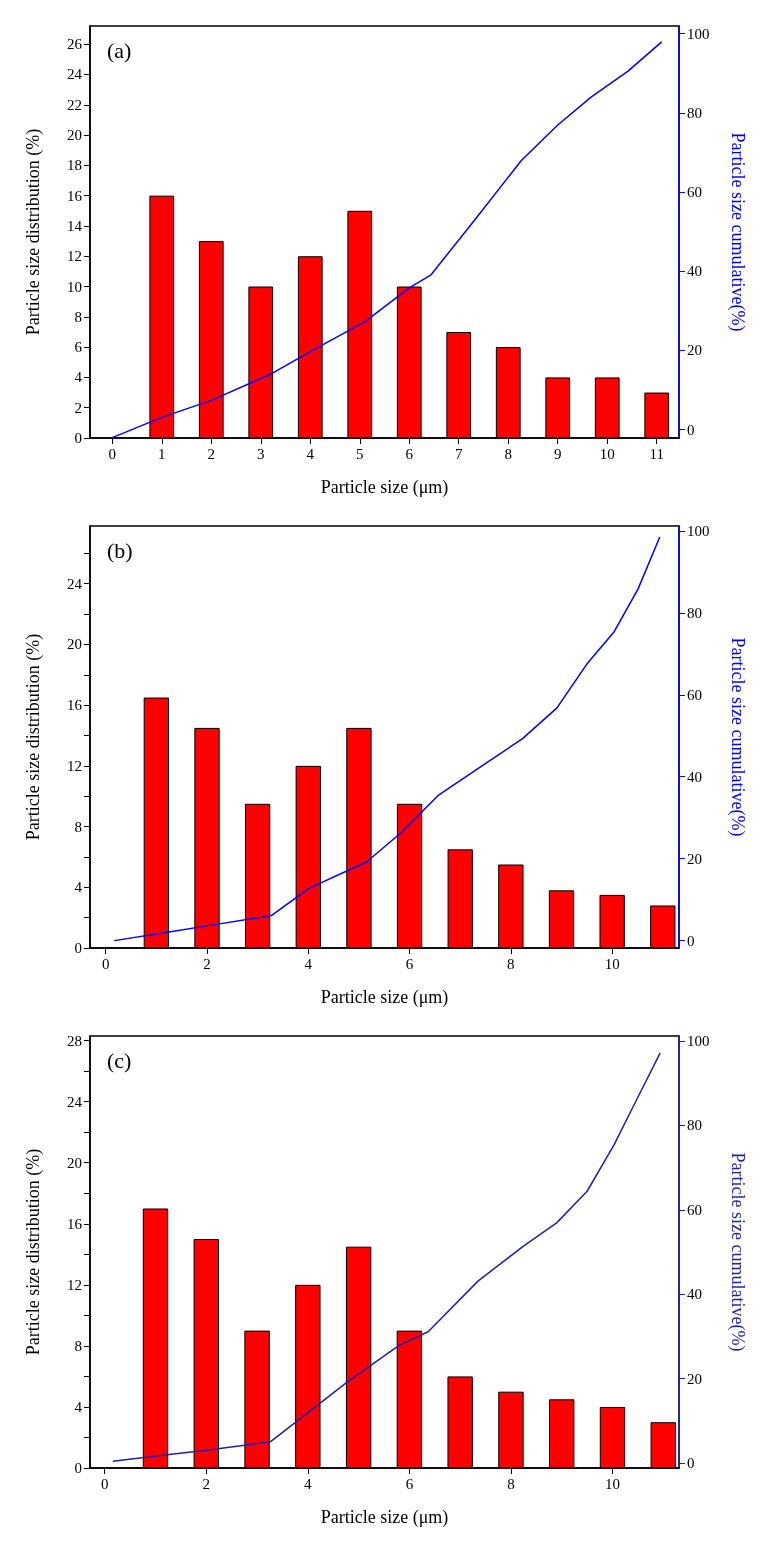 The image size is (775, 1563). Describe the element at coordinates (74, 1040) in the screenshot. I see `y-tick-label: 28` at that location.